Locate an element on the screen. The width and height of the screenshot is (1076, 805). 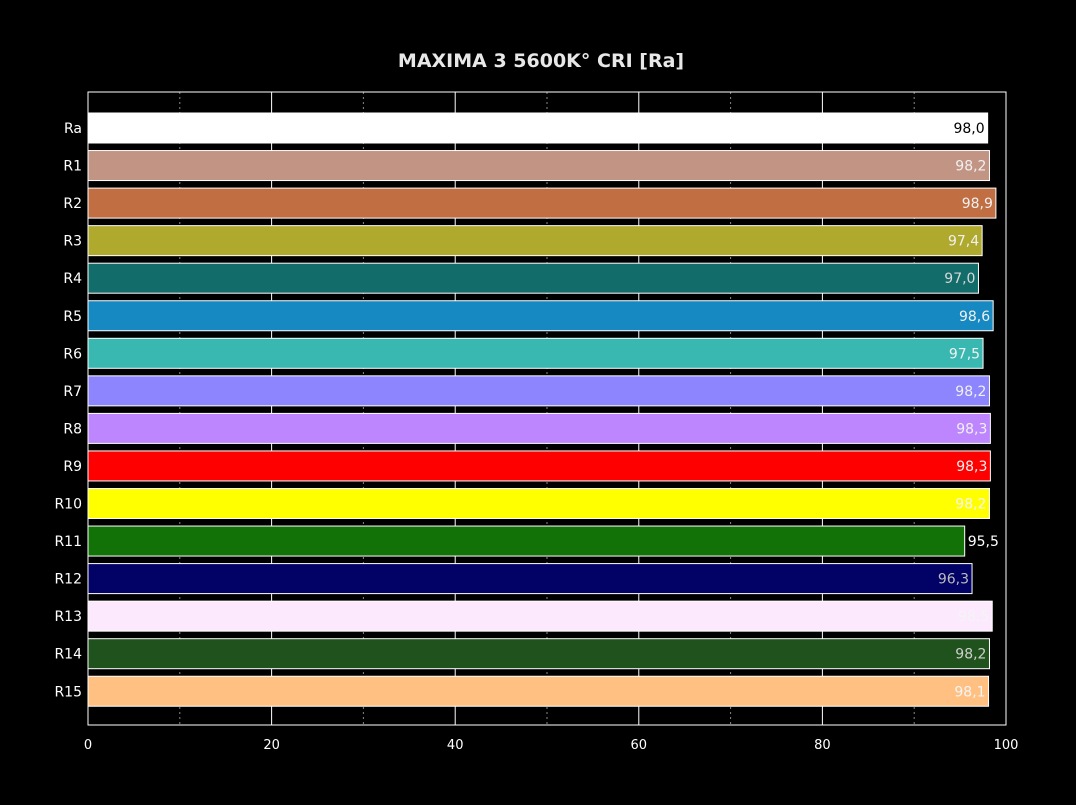
y-tick-label: R9 is located at coordinates (72, 467).